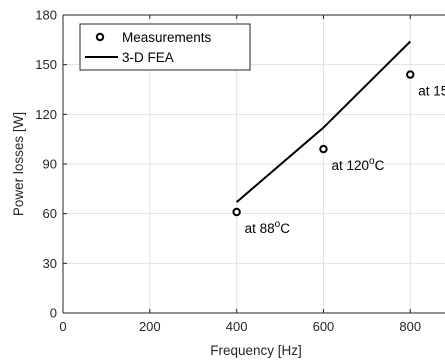 This screenshot has height=360, width=445. What do you see at coordinates (324, 326) in the screenshot?
I see `x-tick-label: 600` at bounding box center [324, 326].